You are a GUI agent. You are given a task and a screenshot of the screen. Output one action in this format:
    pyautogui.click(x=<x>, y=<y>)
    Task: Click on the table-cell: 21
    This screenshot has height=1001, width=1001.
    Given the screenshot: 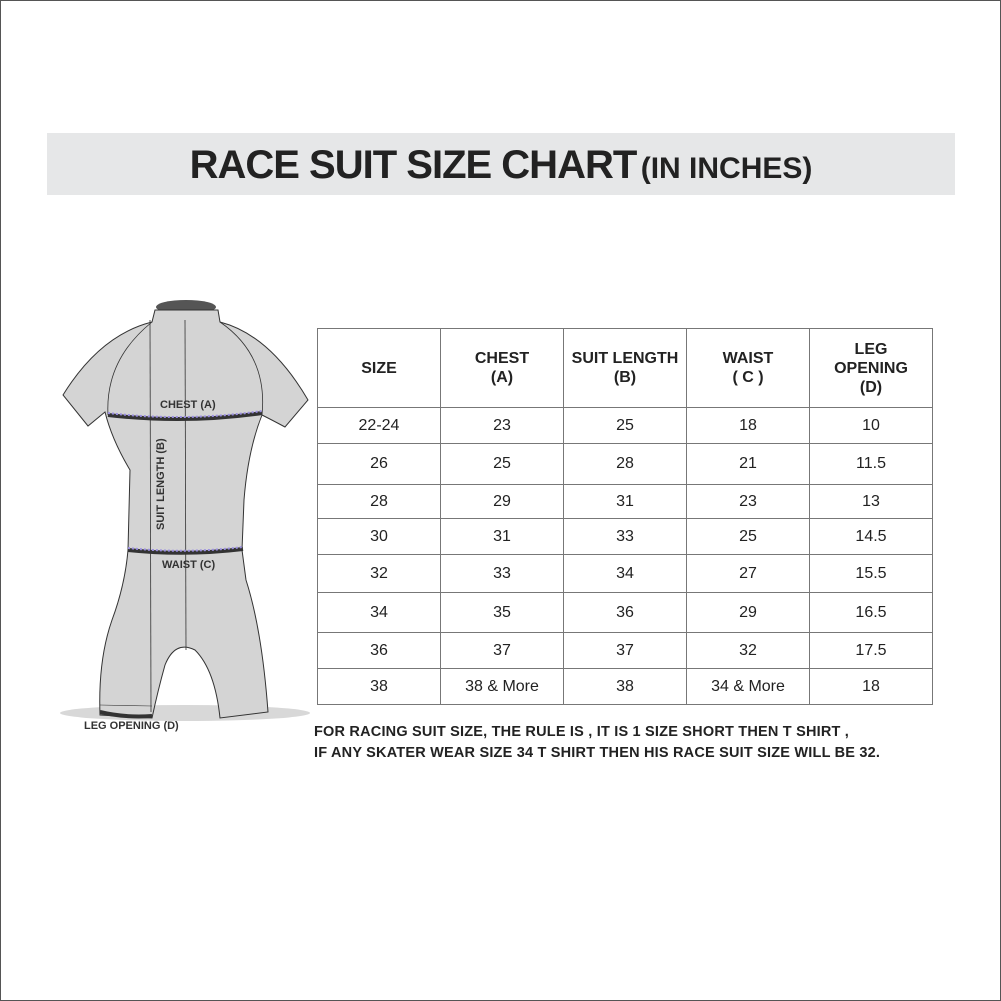 What is the action you would take?
    pyautogui.click(x=748, y=464)
    